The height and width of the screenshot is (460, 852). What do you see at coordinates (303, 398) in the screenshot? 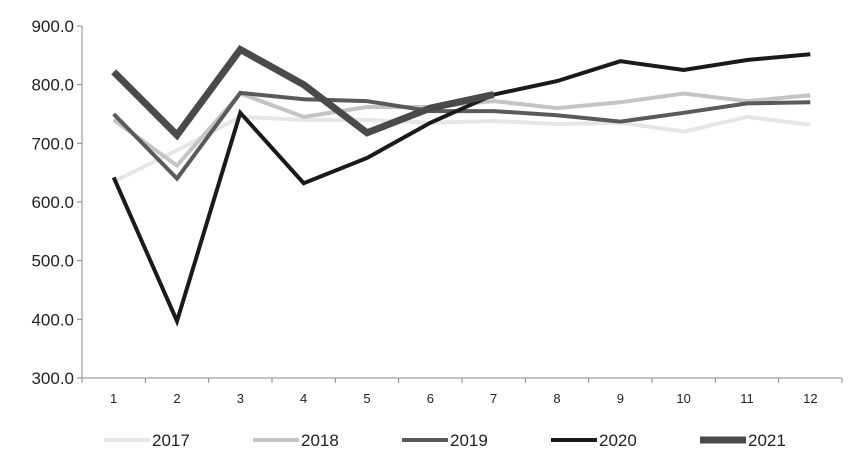
I see `x-tick-label: 4` at bounding box center [303, 398].